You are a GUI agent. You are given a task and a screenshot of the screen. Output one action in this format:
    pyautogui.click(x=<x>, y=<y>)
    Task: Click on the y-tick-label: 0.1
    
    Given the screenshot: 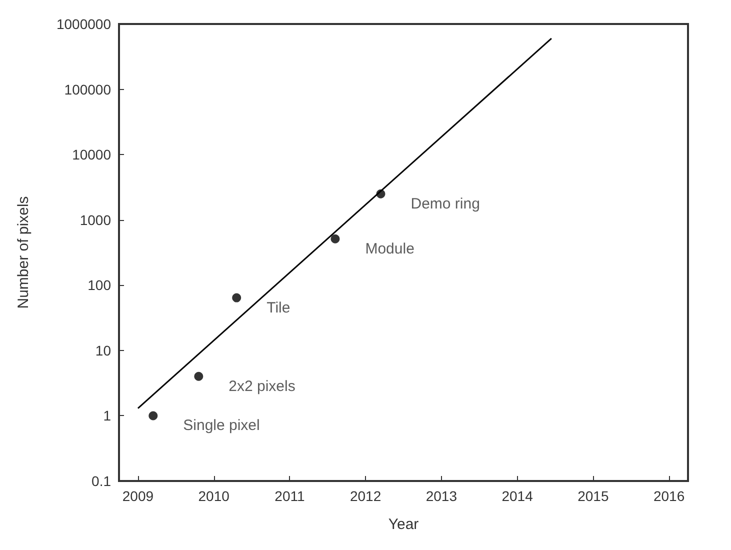 What is the action you would take?
    pyautogui.click(x=102, y=481)
    